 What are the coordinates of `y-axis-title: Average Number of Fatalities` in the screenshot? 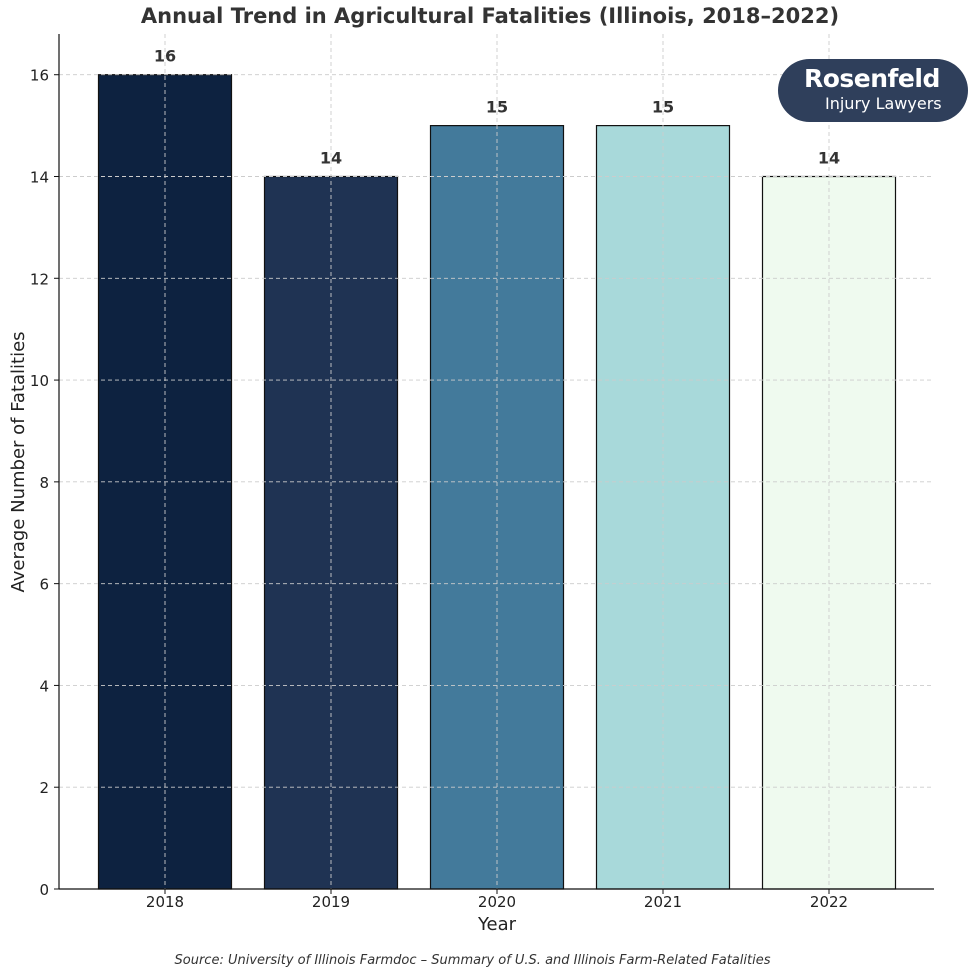 It's located at (18, 461).